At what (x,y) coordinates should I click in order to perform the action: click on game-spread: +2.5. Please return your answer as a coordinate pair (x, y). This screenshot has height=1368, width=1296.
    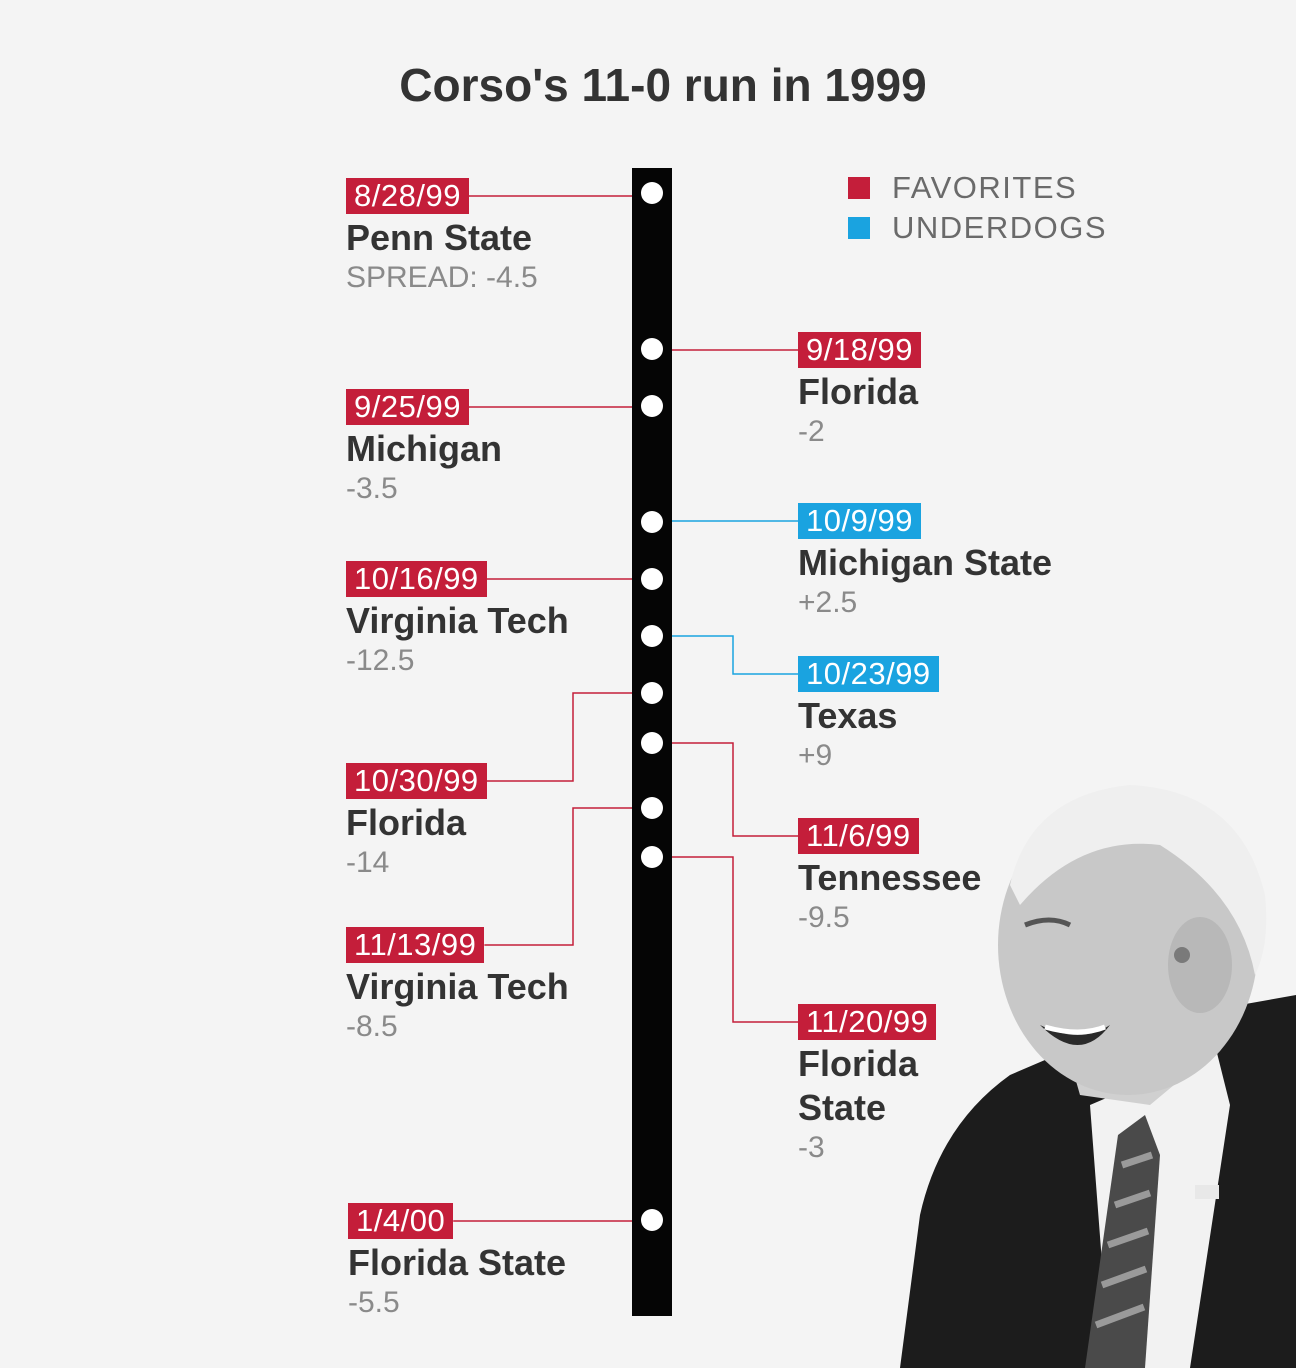
    Looking at the image, I should click on (828, 602).